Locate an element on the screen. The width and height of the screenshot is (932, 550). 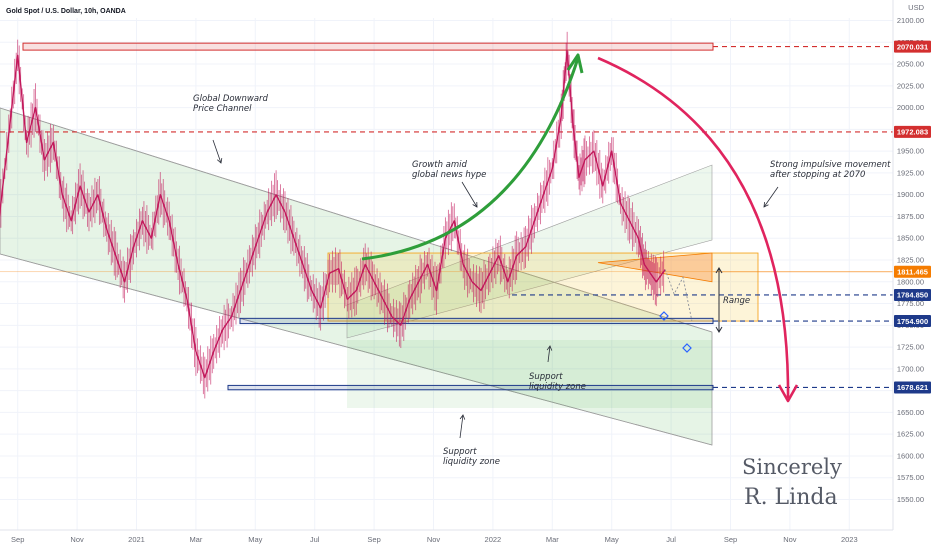
y-axis-label: USD is located at coordinates (916, 7).